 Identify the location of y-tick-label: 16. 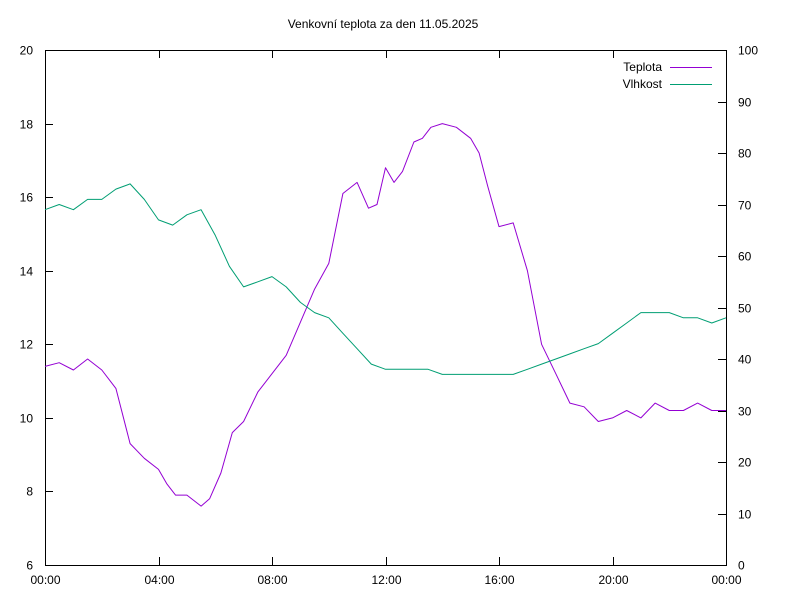
(27, 198).